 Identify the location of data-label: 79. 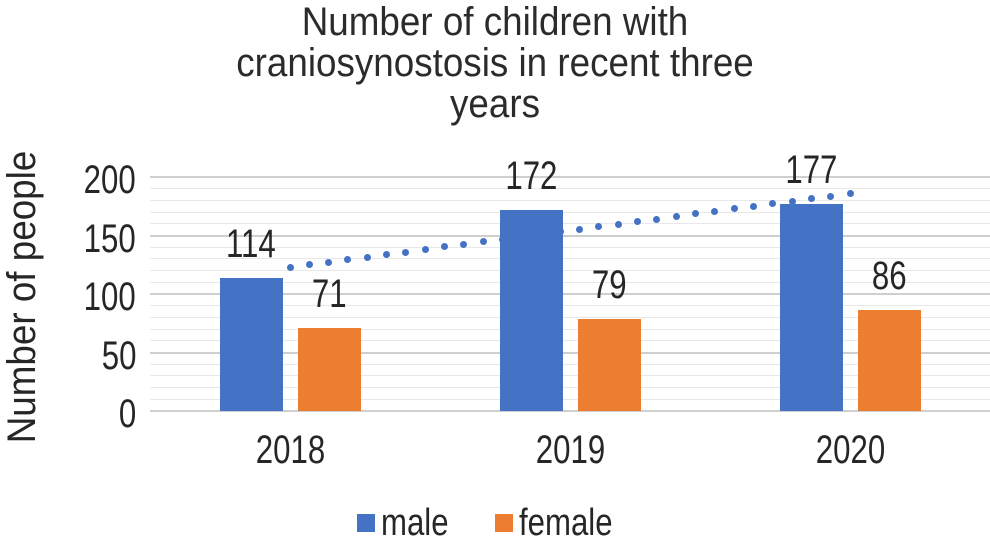
(609, 284).